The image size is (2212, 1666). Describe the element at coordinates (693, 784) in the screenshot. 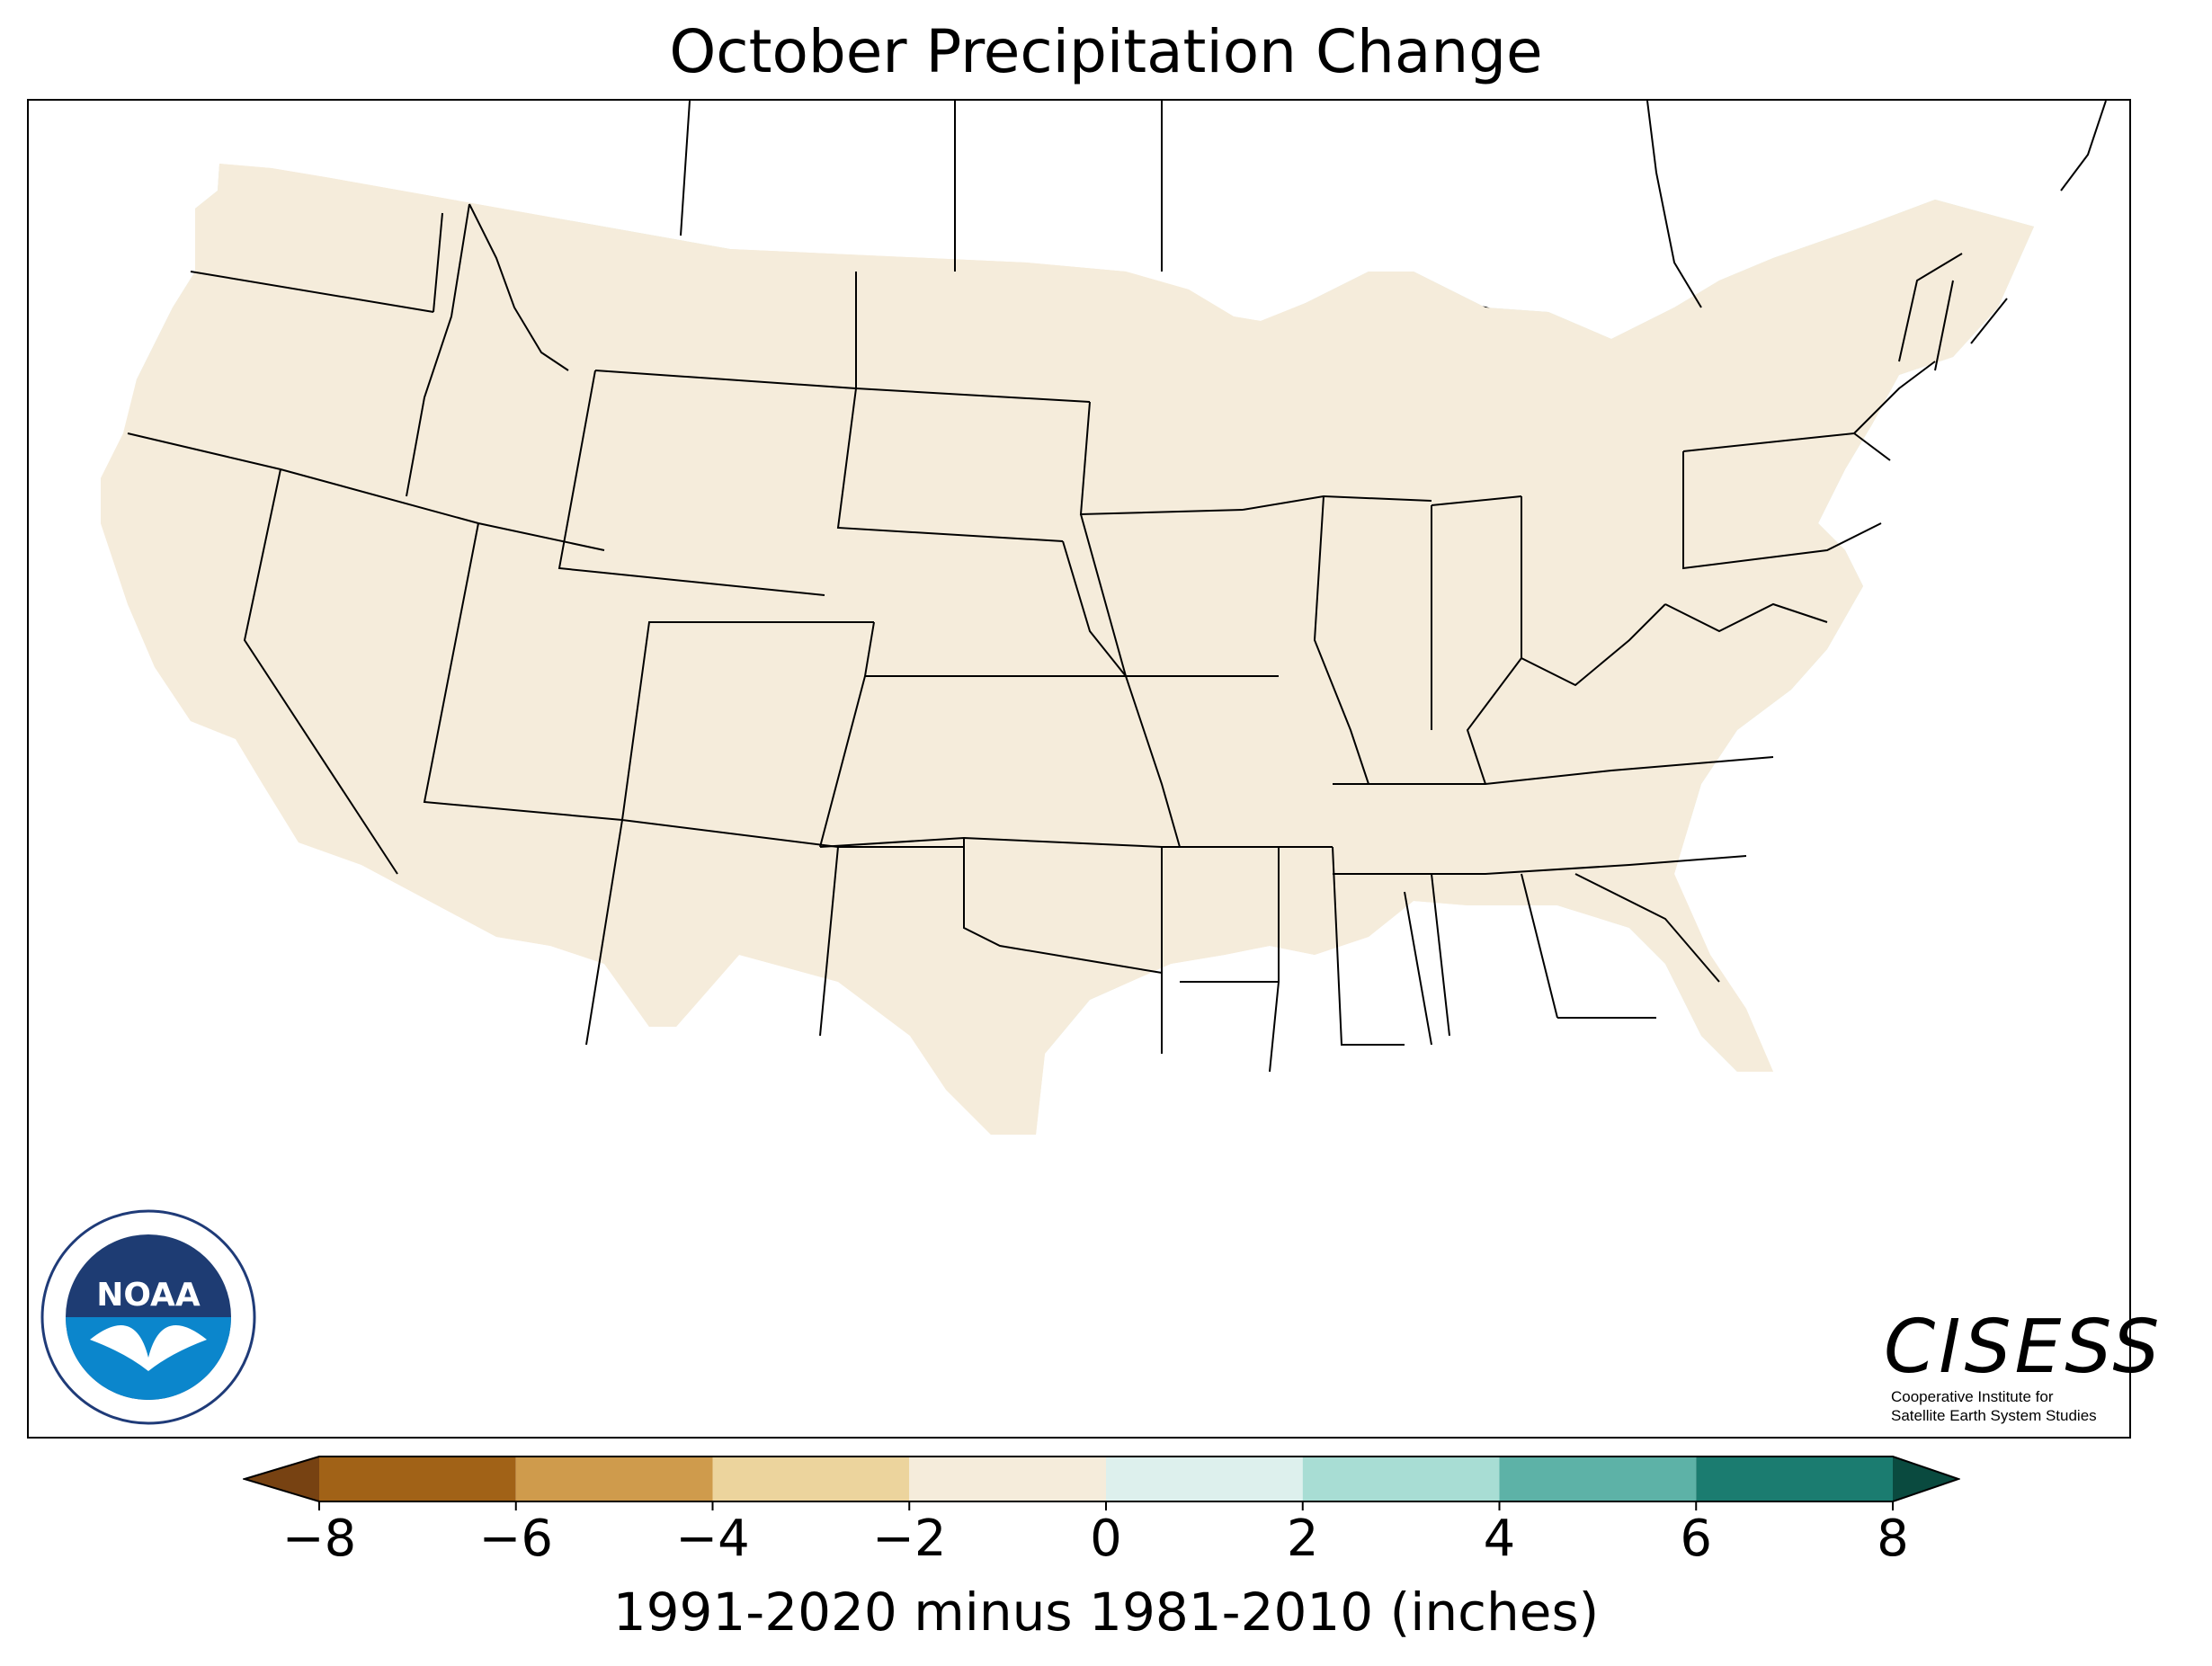

I see `ut-co-az-nm` at that location.